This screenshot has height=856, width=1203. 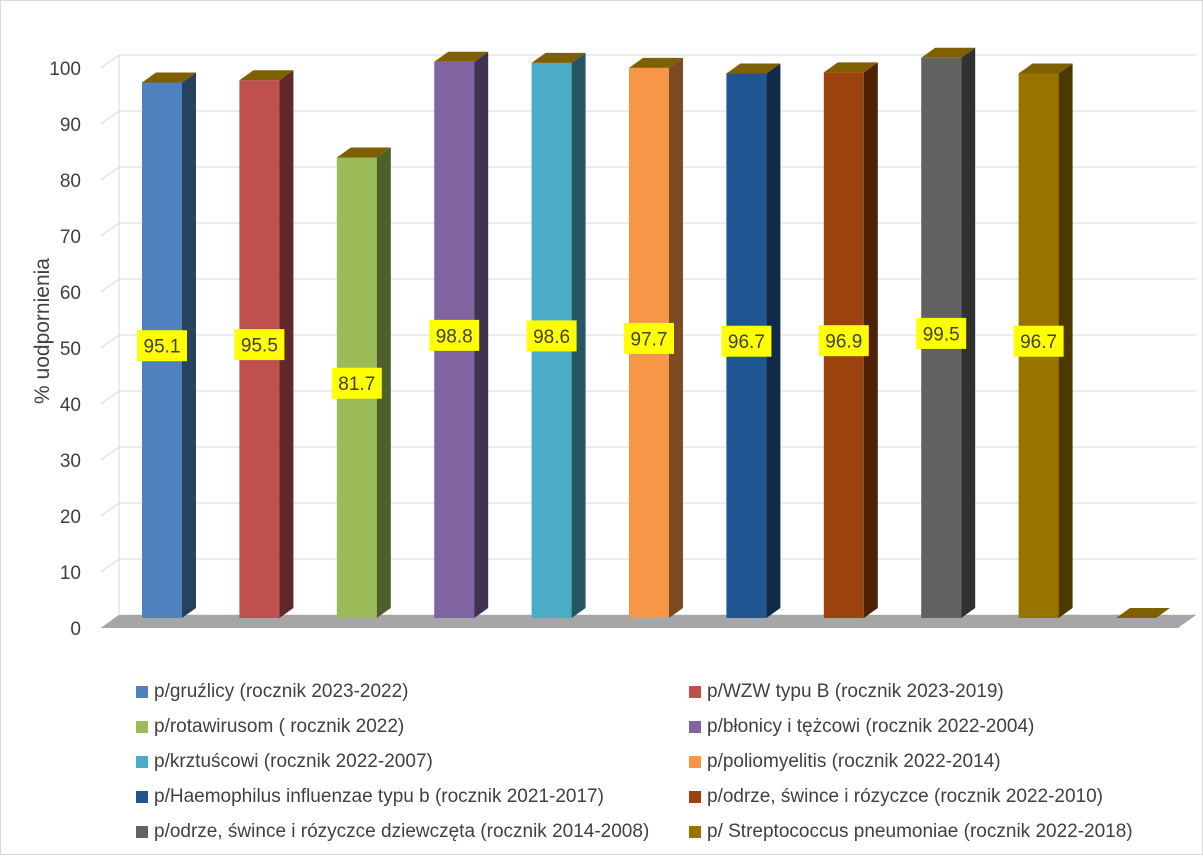 What do you see at coordinates (70, 461) in the screenshot?
I see `y-tick-label: 30` at bounding box center [70, 461].